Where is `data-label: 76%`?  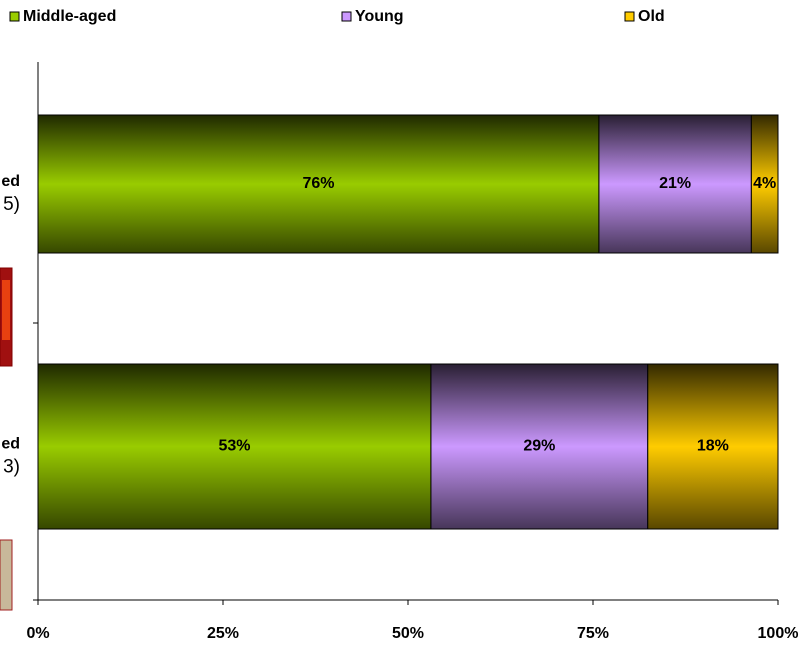
data-label: 76% is located at coordinates (318, 183).